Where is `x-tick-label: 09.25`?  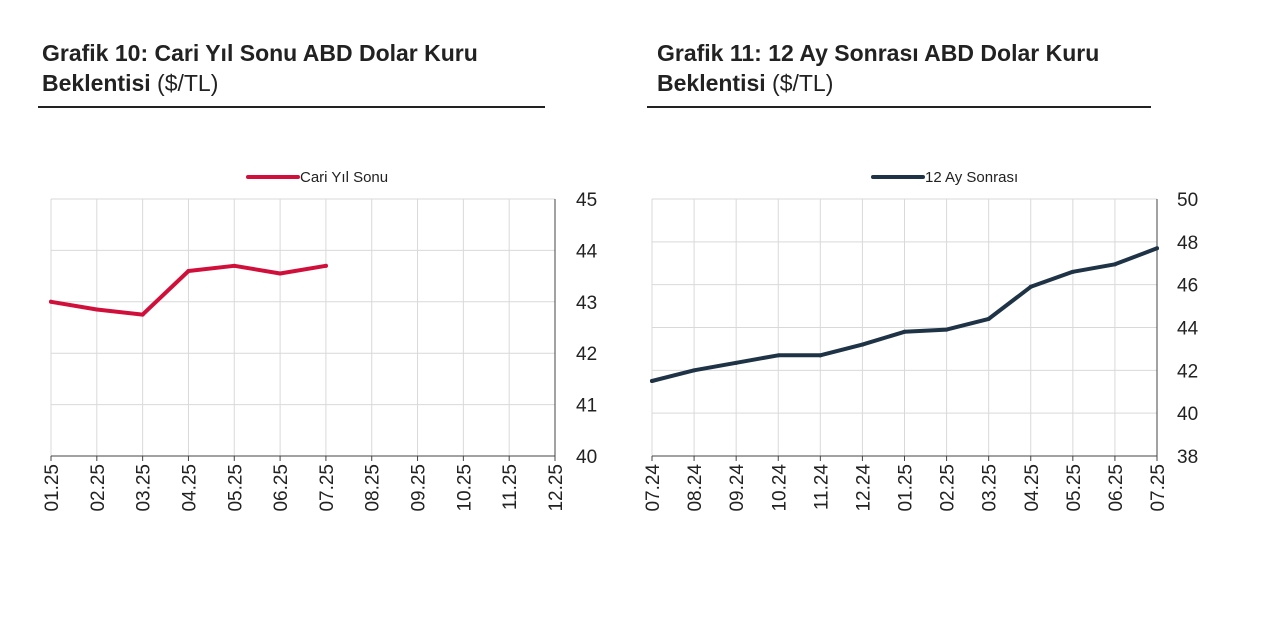 x-tick-label: 09.25 is located at coordinates (419, 488).